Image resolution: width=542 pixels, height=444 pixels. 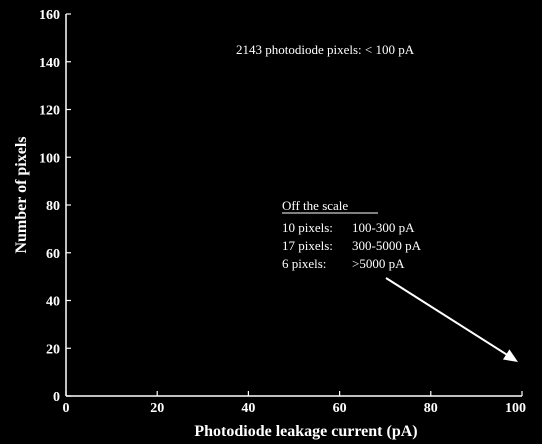 I want to click on off-scale-row-count: 6 pixels:, so click(x=304, y=263).